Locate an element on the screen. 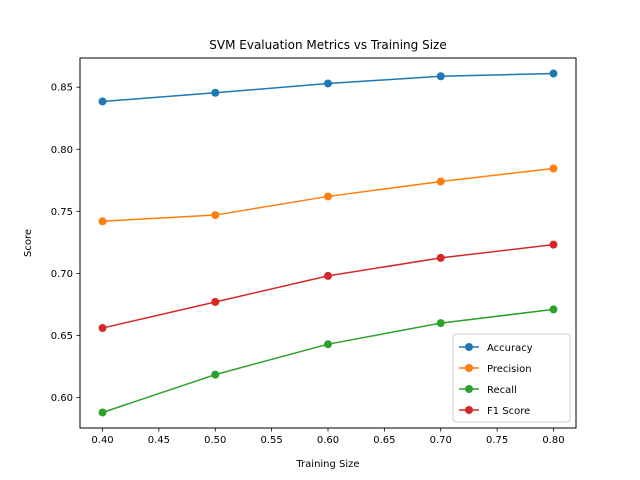  y-tick-label: 0.75 is located at coordinates (62, 212).